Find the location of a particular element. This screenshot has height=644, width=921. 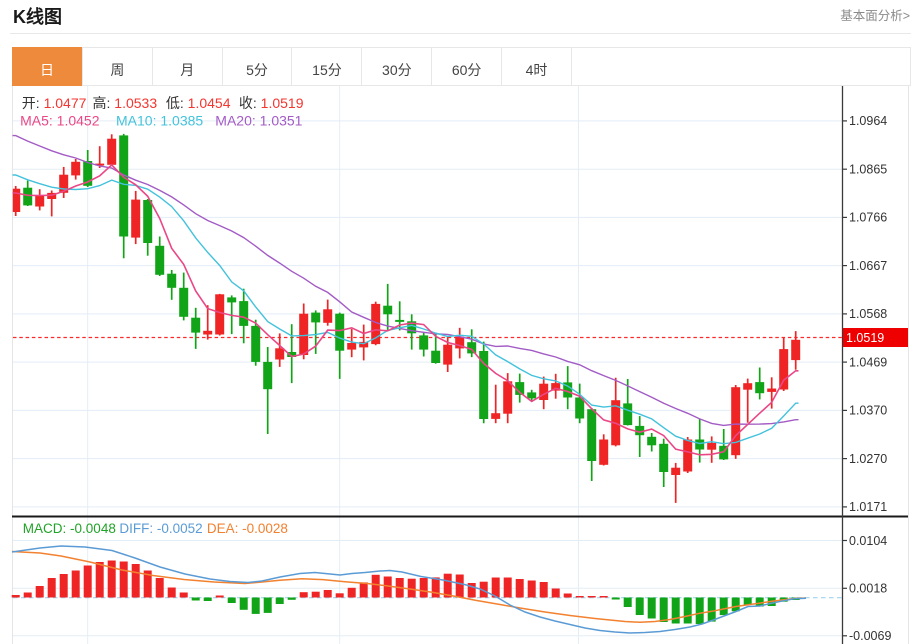

svg-text: MA10: 1.0385 is located at coordinates (159, 121).